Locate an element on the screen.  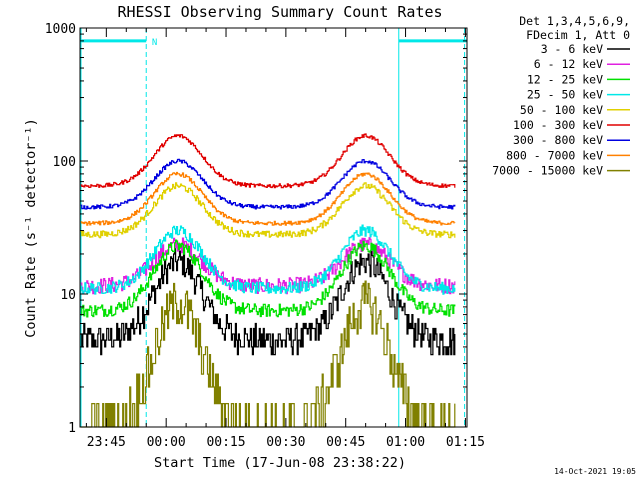
y-tick-label: 1 is located at coordinates (72, 428).